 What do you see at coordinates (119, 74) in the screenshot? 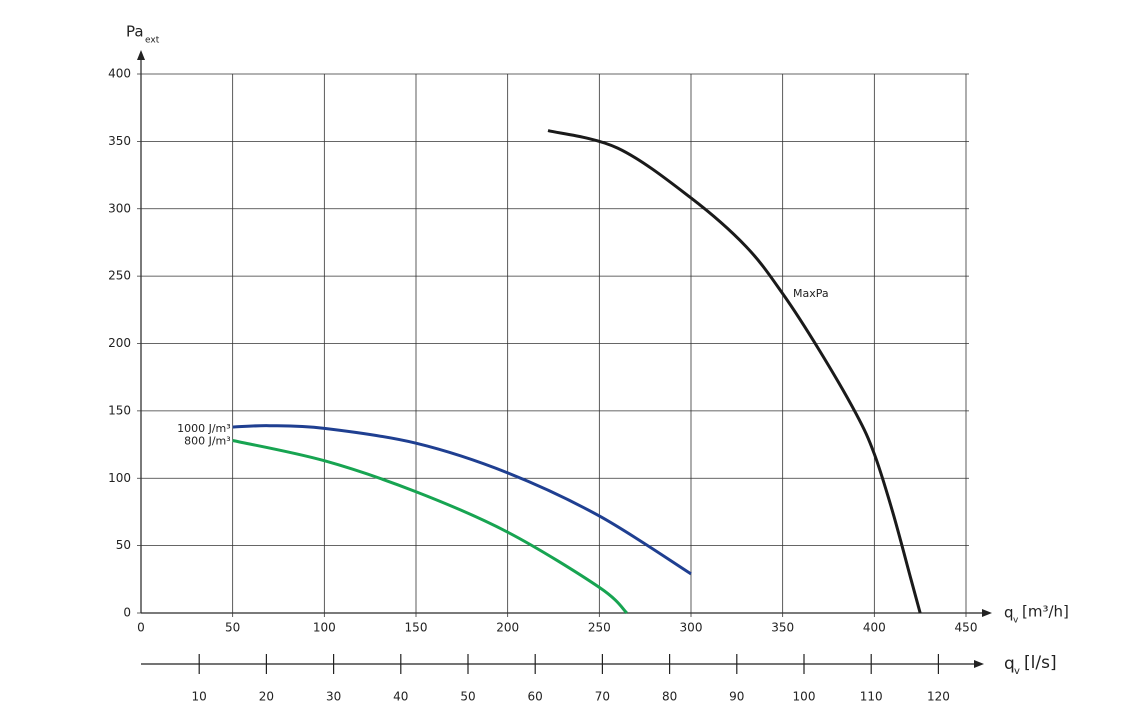
I see `y-tick-label: 400` at bounding box center [119, 74].